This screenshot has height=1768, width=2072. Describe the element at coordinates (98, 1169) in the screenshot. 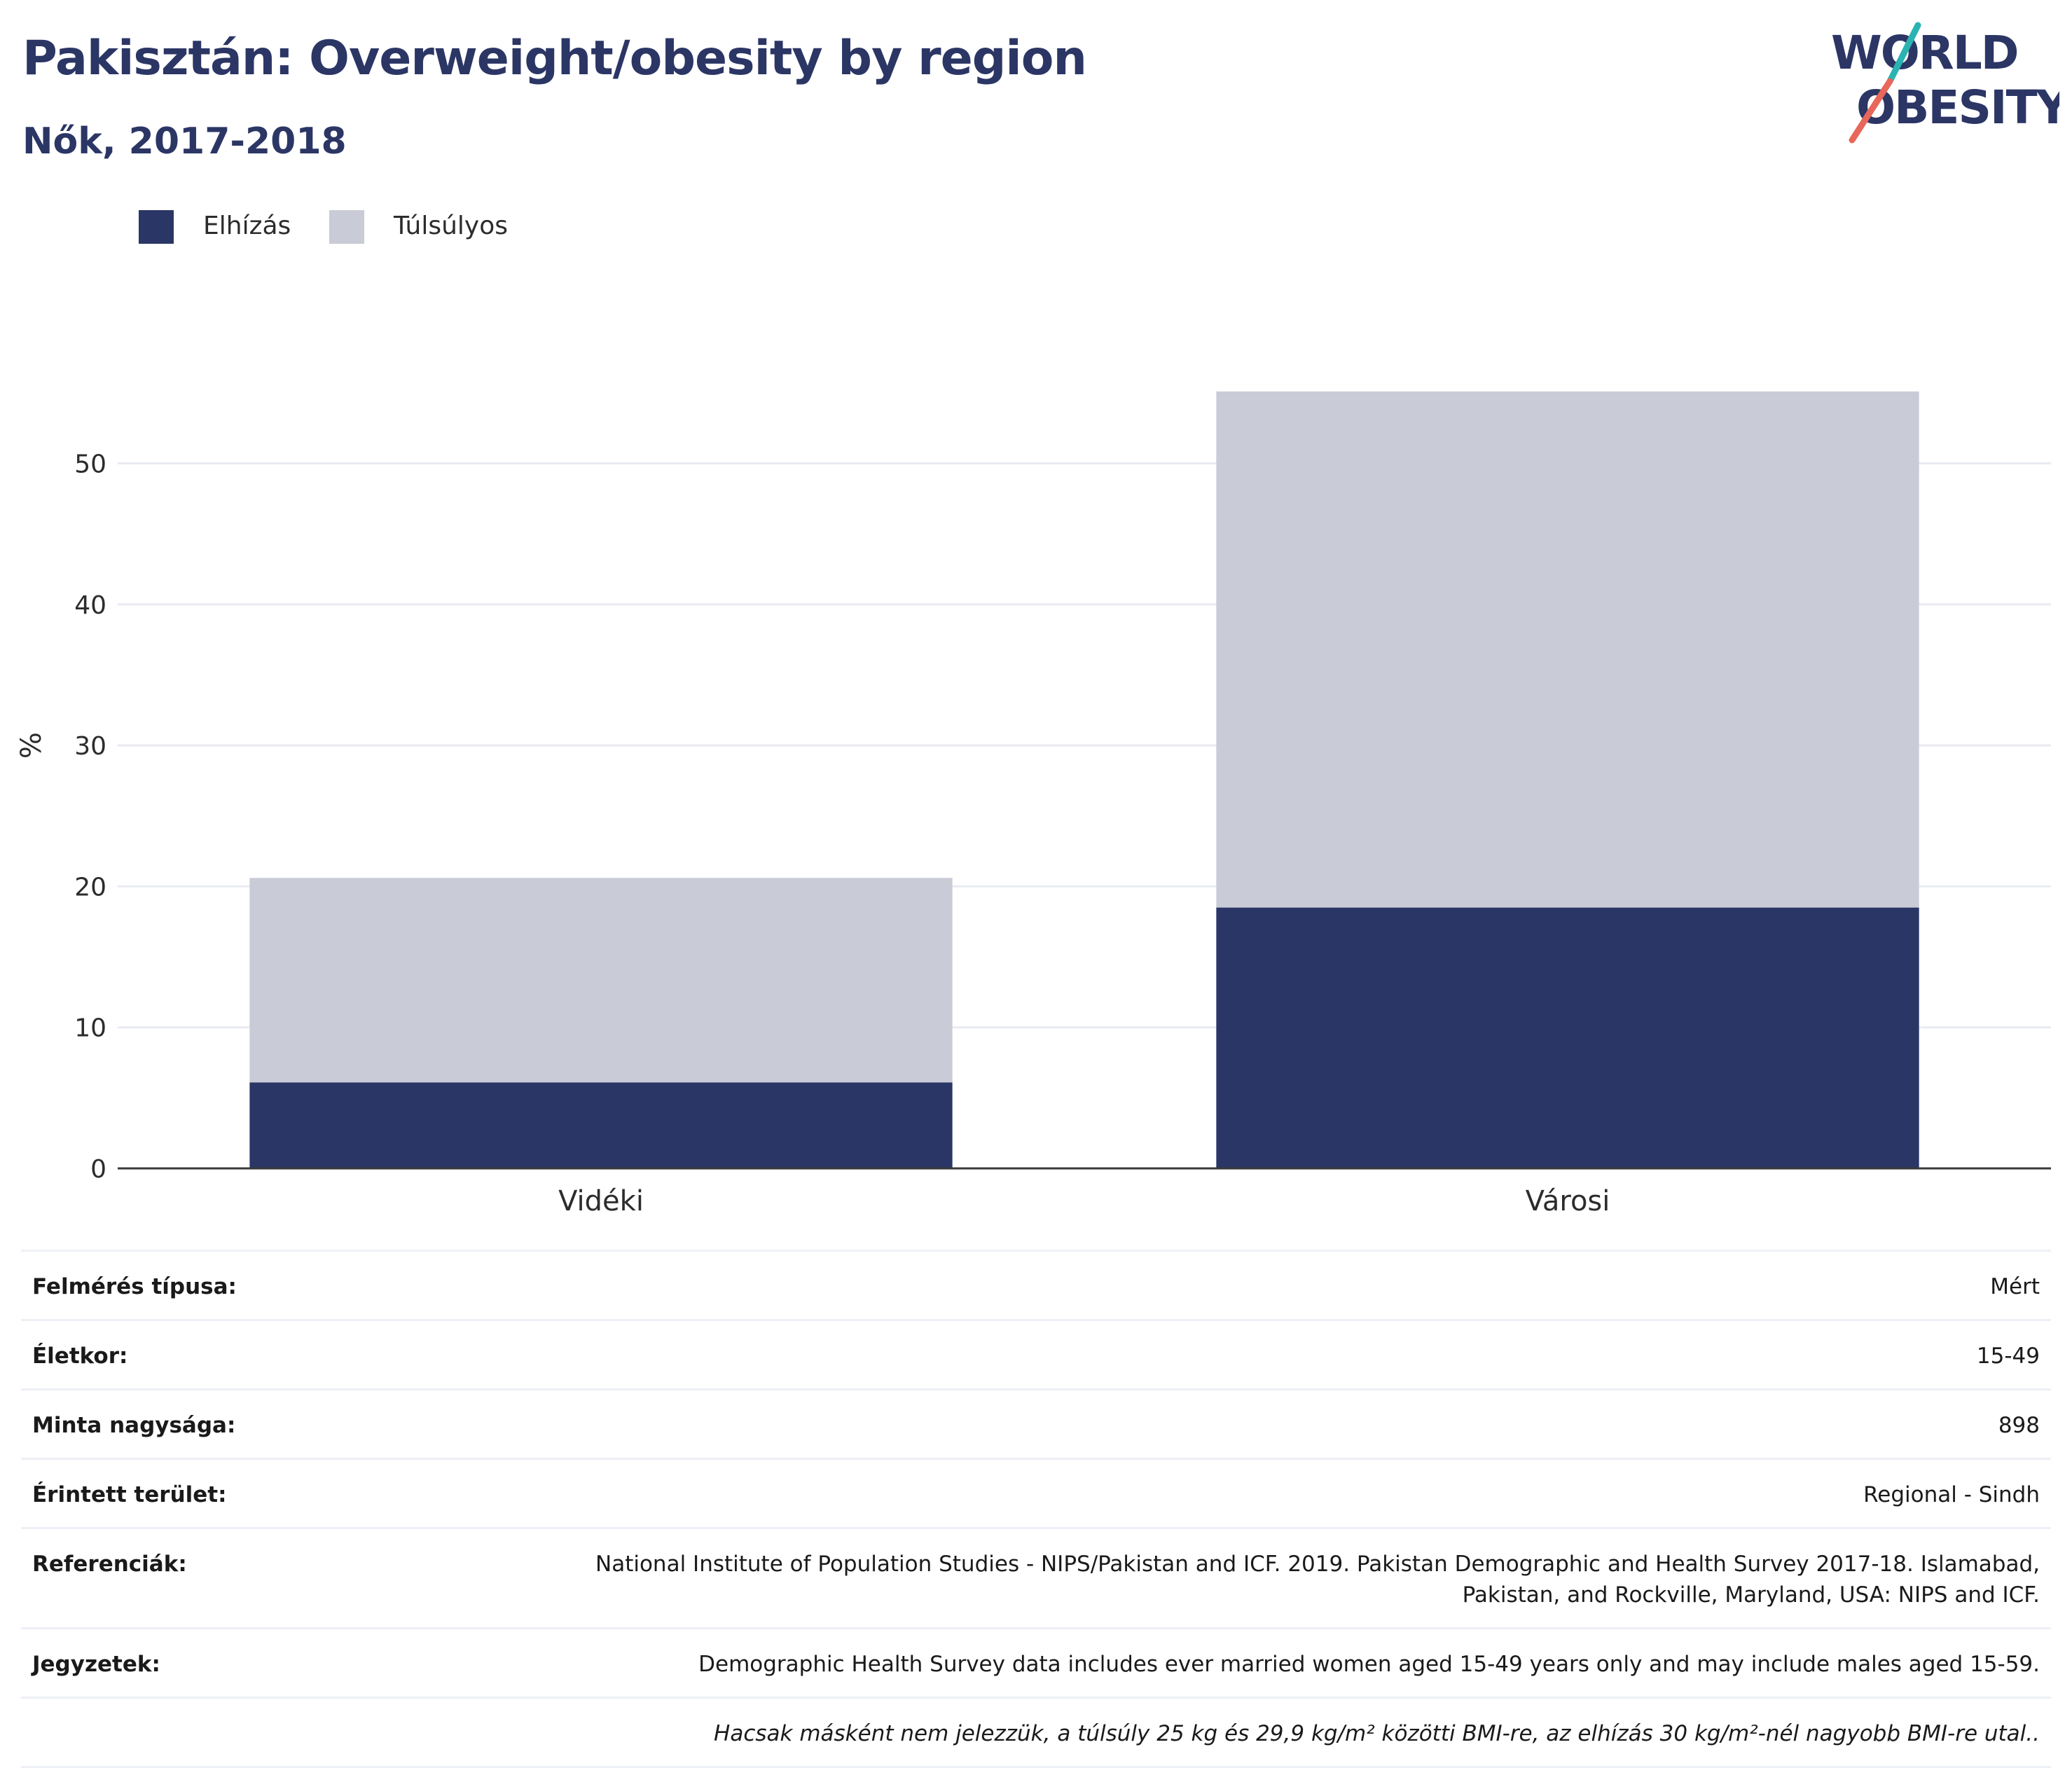

I see `y-tick-label: 0` at that location.